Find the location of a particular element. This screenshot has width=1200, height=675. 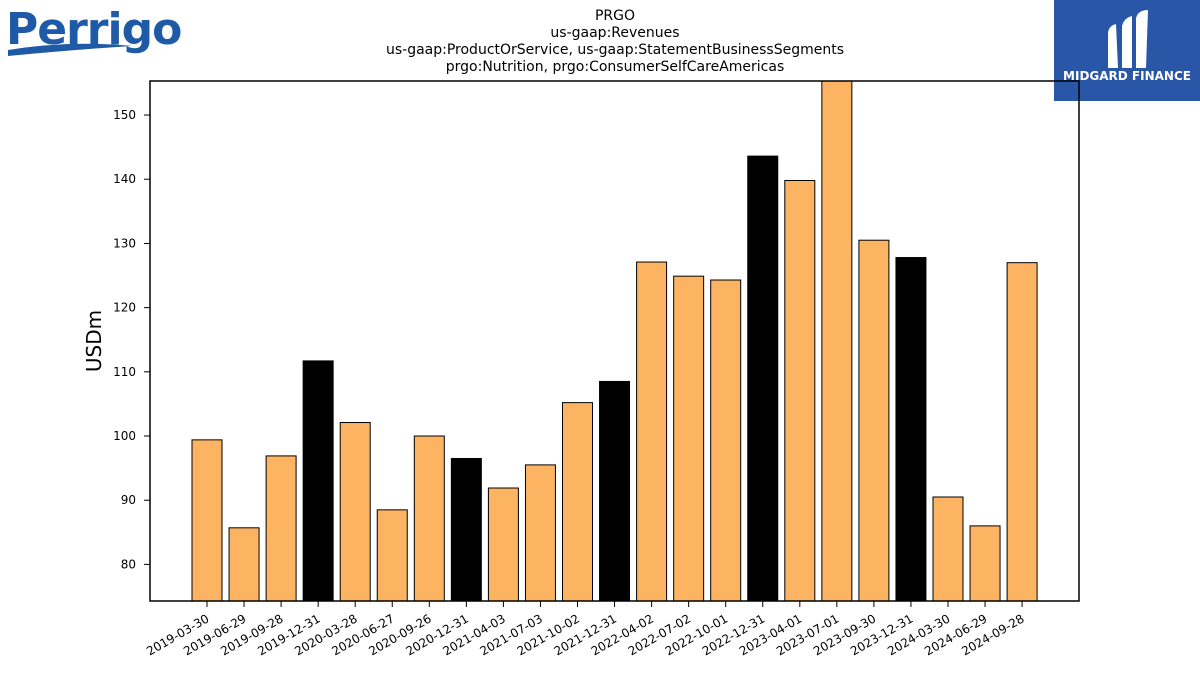

company-logo: Perrigo is located at coordinates (94, 30).